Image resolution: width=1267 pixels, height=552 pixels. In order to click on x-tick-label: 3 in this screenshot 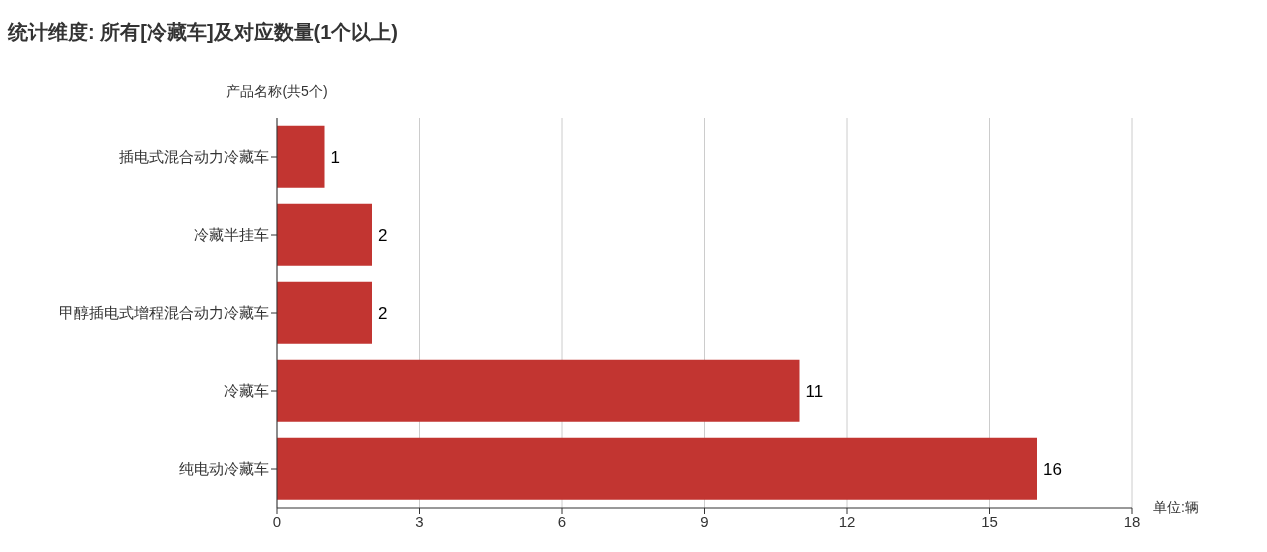, I will do `click(419, 521)`.